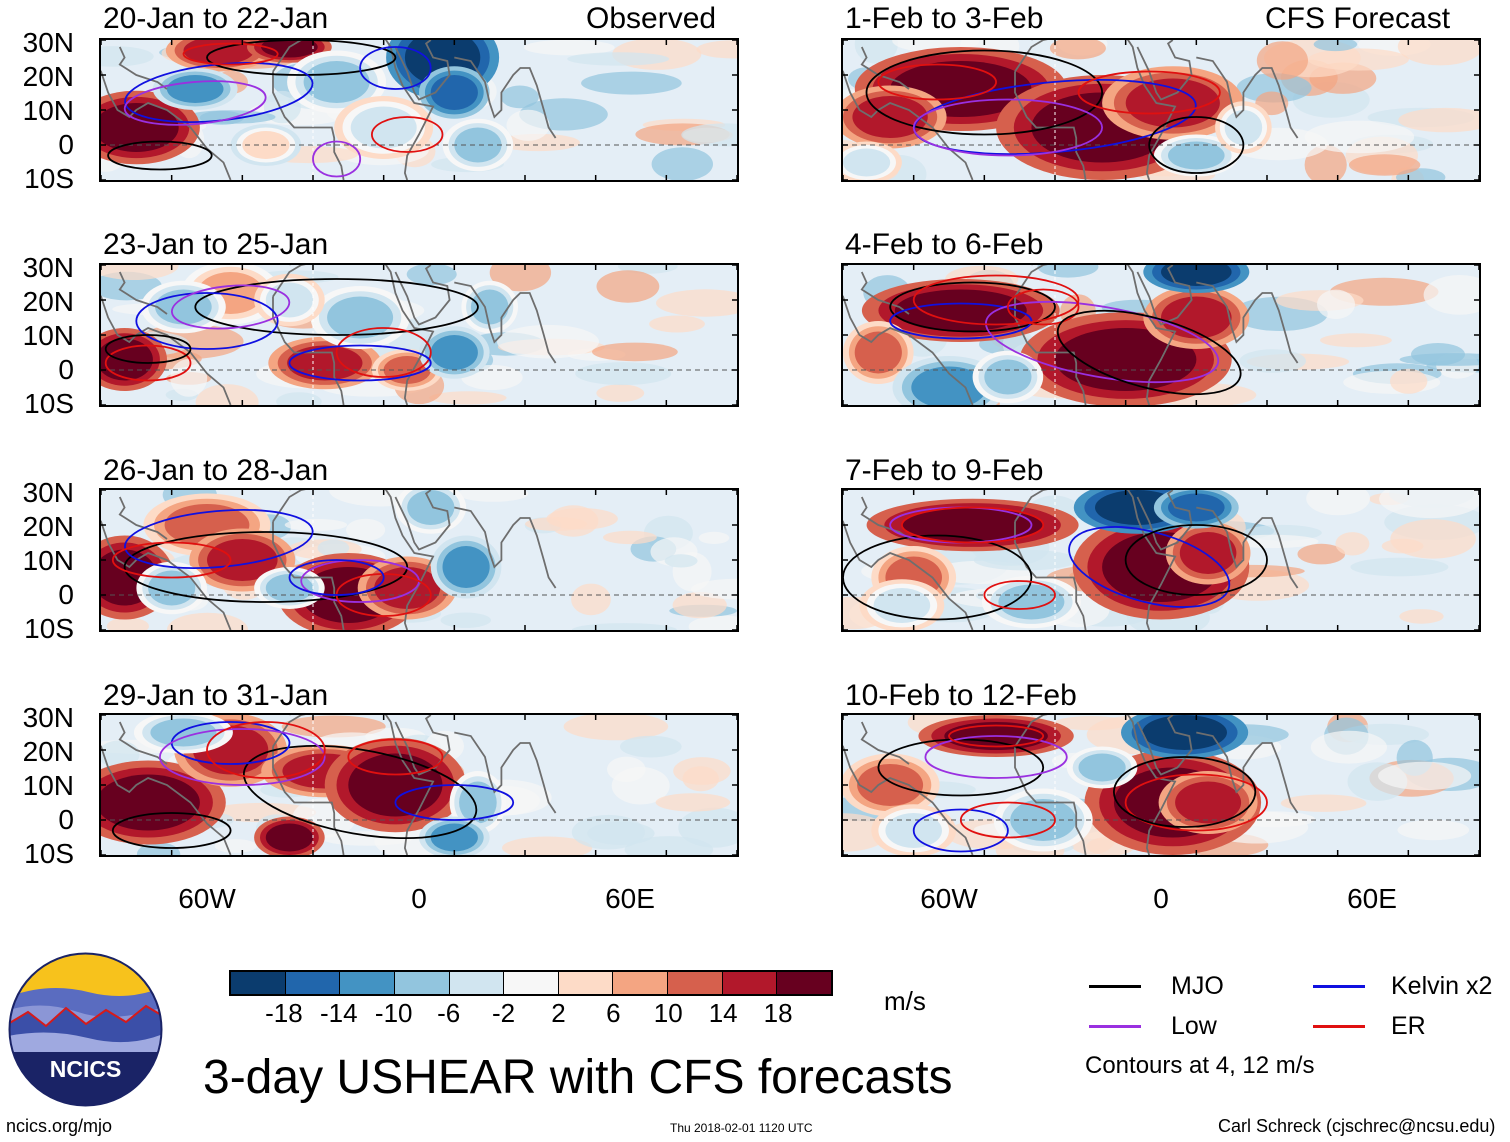 This screenshot has width=1510, height=1142. I want to click on colorbar-tick-label: 2, so click(558, 1013).